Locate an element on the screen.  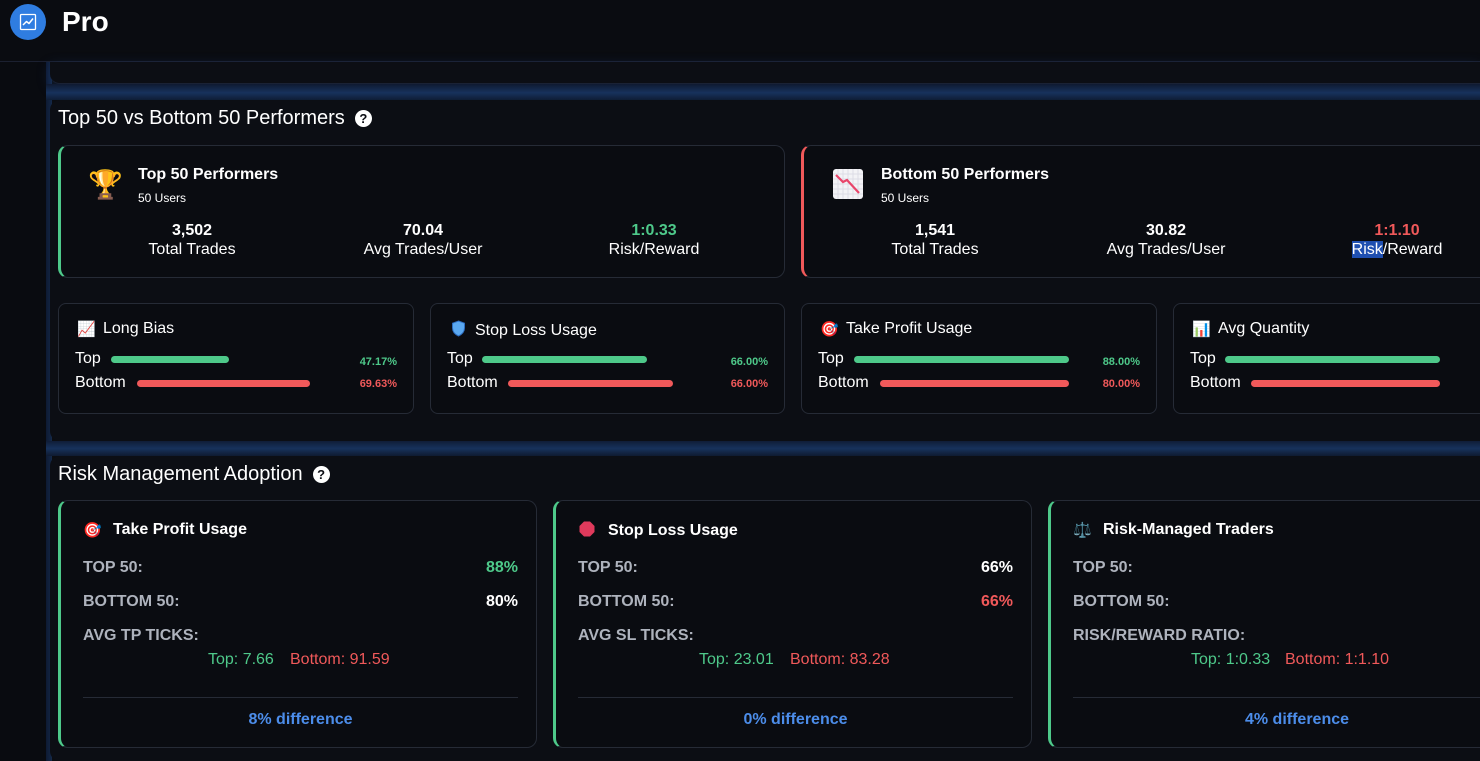
card-title-label: Stop Loss Usage is located at coordinates (673, 530).